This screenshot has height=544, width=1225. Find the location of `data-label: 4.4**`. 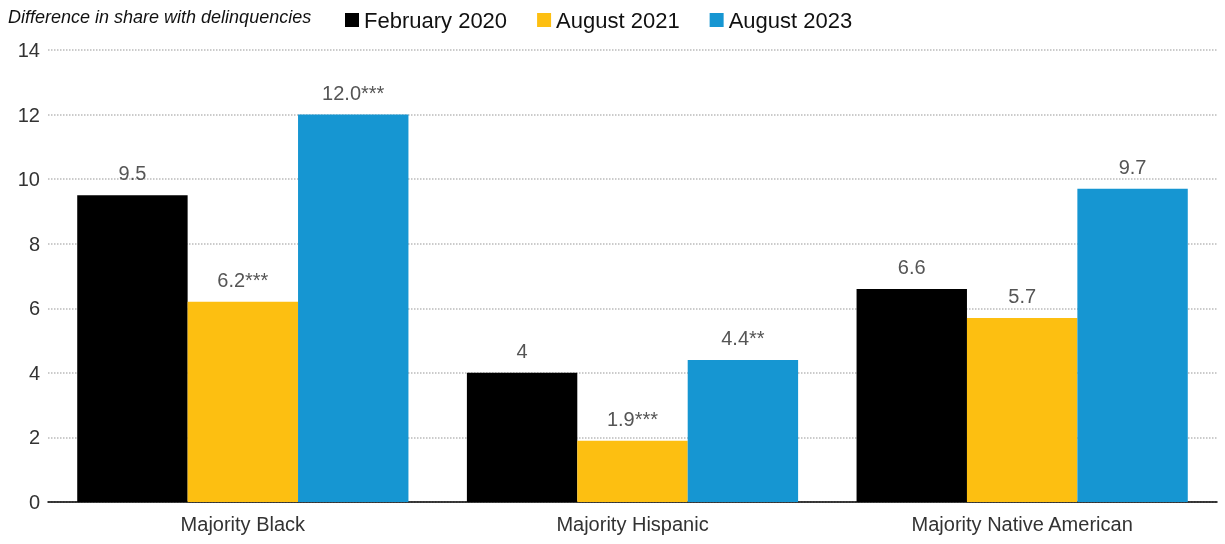

data-label: 4.4** is located at coordinates (743, 337).